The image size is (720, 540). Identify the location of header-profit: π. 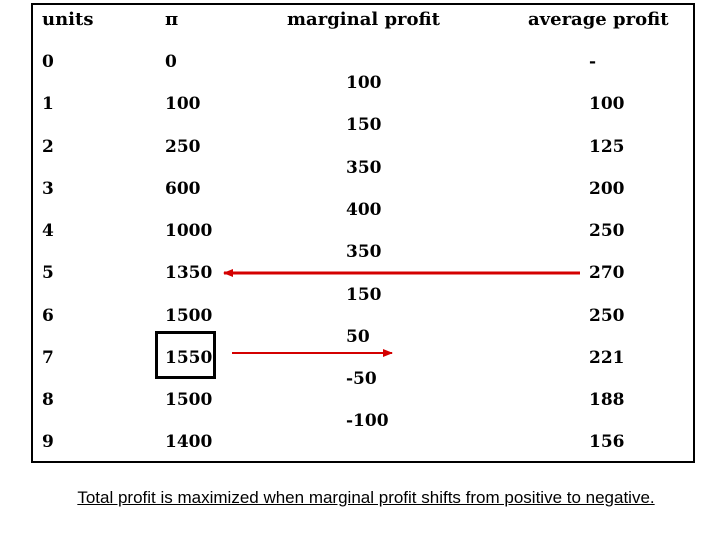
(172, 19).